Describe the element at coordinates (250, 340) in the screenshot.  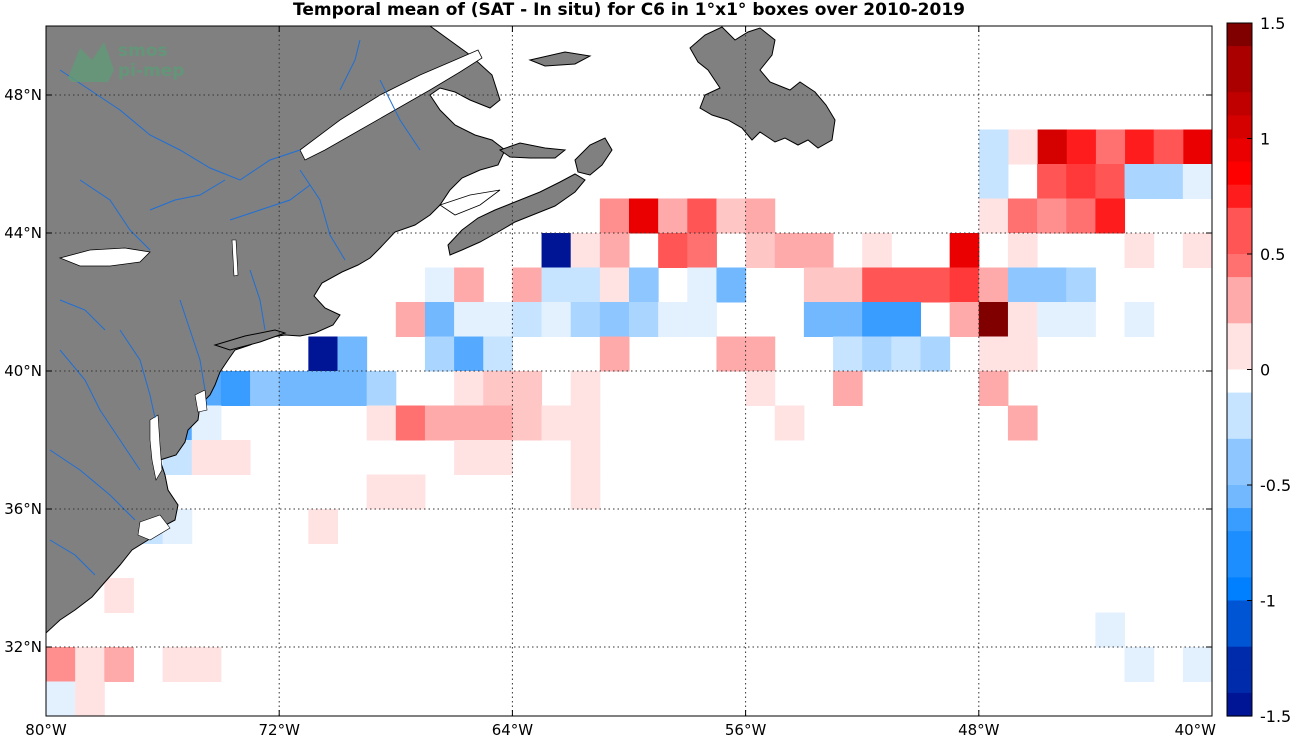
I see `land-long-island` at that location.